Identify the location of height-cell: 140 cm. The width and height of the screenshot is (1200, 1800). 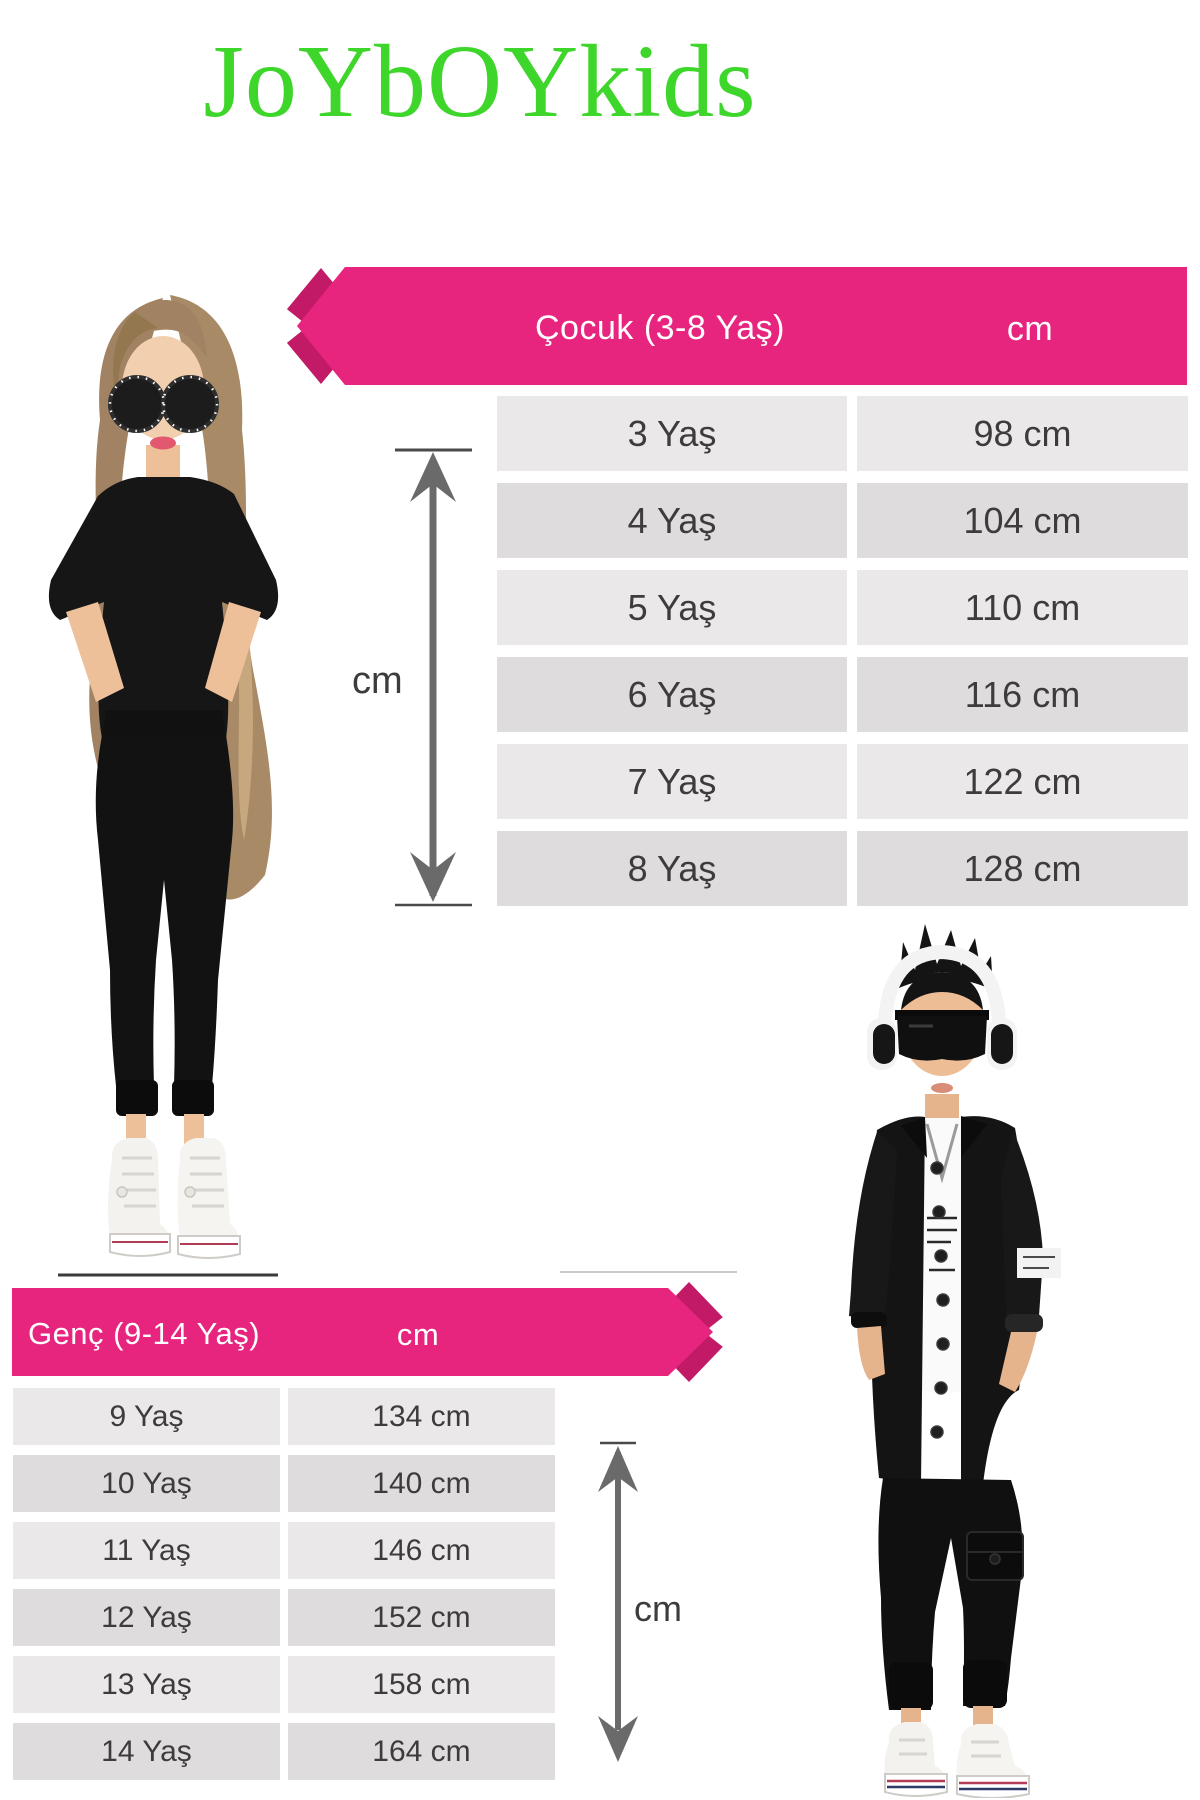
(421, 1483).